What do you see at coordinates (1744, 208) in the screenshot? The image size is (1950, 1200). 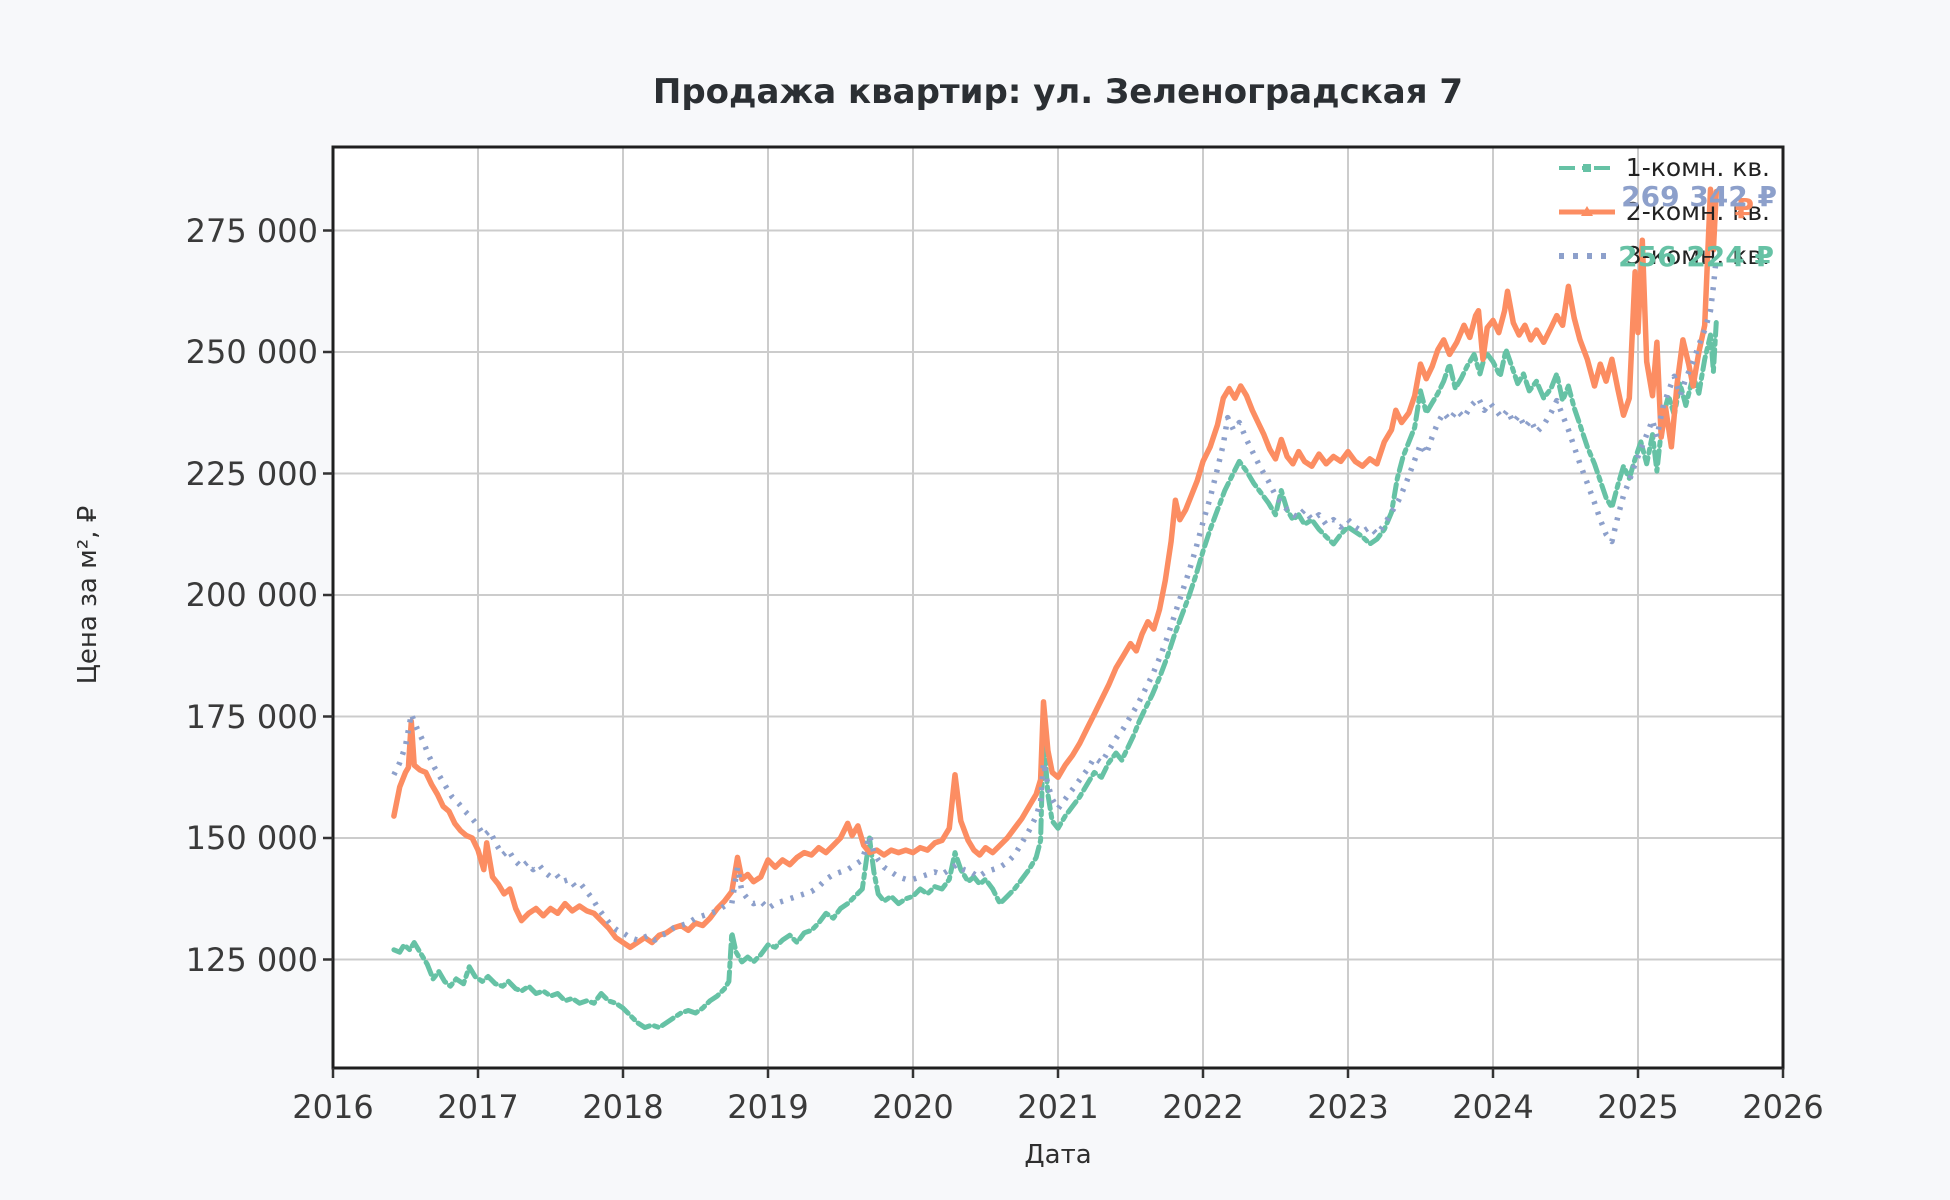 I see `annotation-2room-price: ₽` at bounding box center [1744, 208].